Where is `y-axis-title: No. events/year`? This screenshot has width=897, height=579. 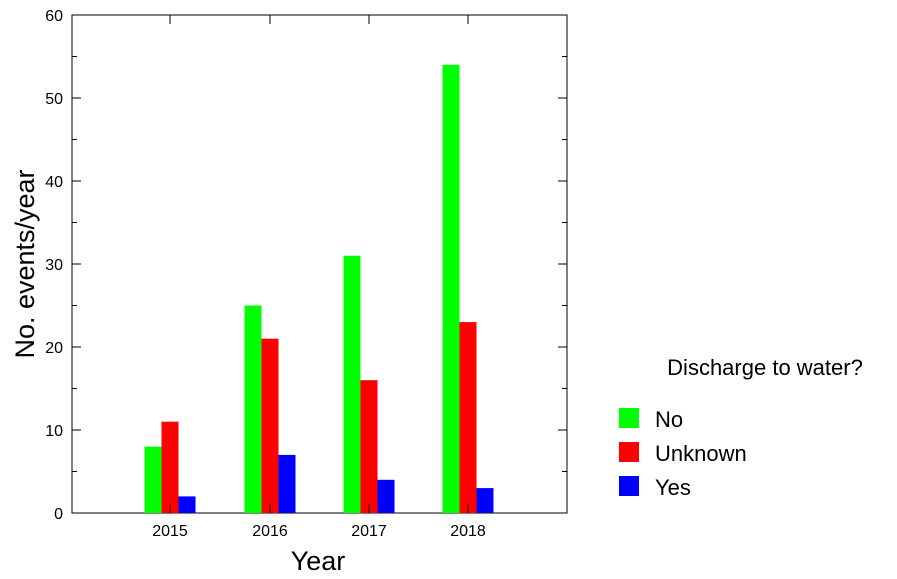
y-axis-title: No. events/year is located at coordinates (25, 263).